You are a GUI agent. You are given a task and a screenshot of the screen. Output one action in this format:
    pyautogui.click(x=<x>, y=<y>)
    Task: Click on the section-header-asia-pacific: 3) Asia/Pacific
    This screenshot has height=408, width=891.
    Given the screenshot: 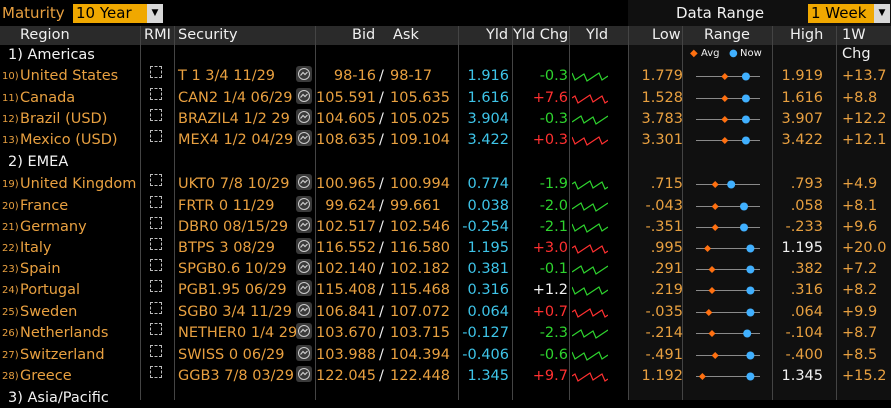 What is the action you would take?
    pyautogui.click(x=445, y=398)
    